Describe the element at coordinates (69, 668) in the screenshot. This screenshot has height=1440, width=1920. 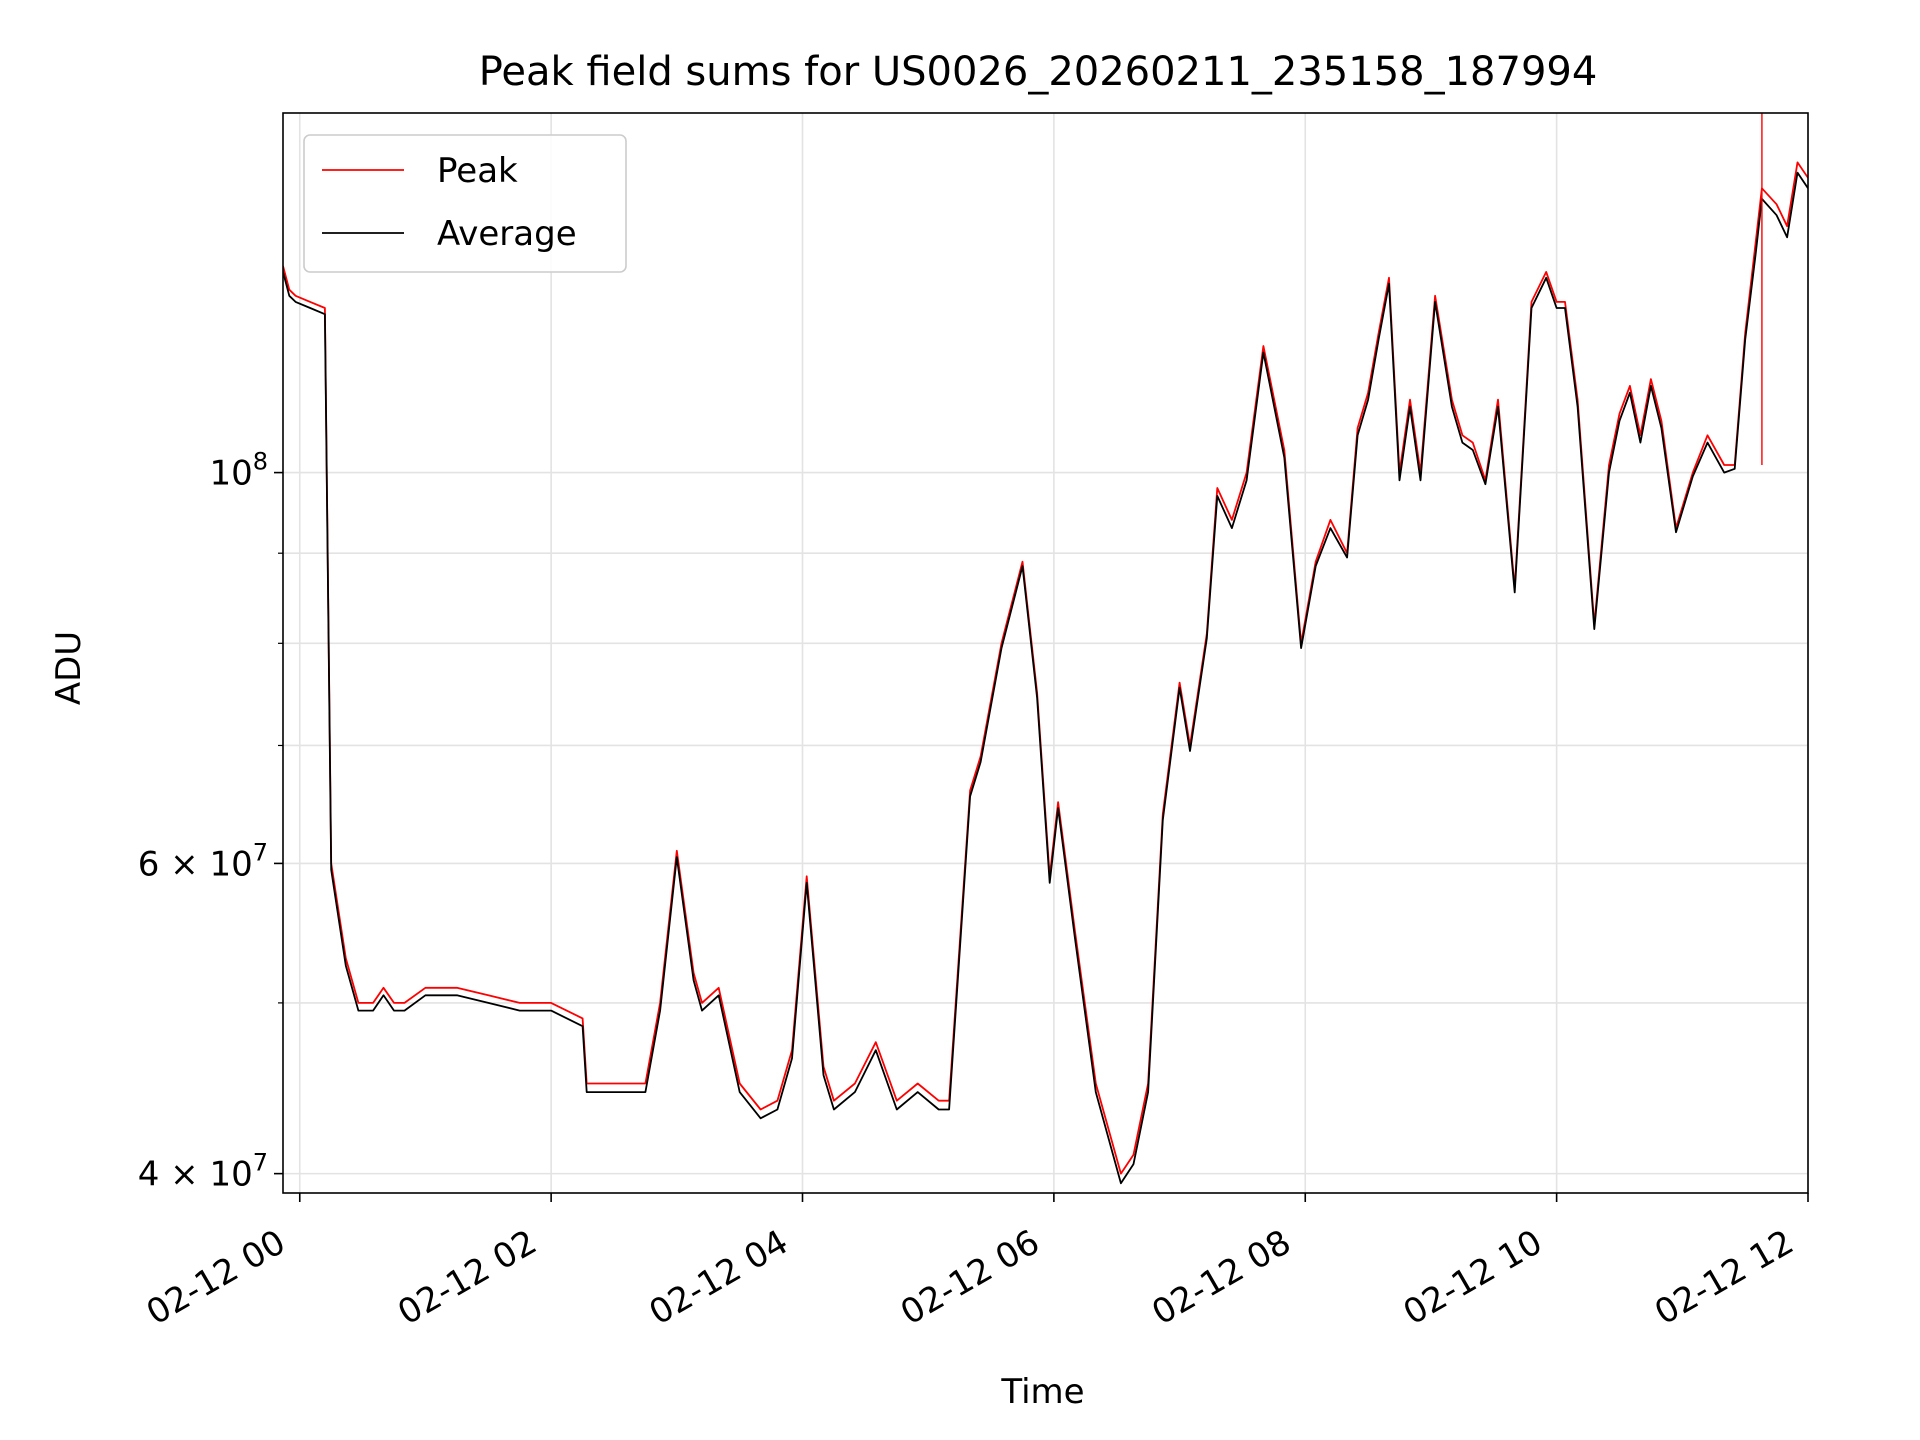
I see `y-axis-label: ADU` at that location.